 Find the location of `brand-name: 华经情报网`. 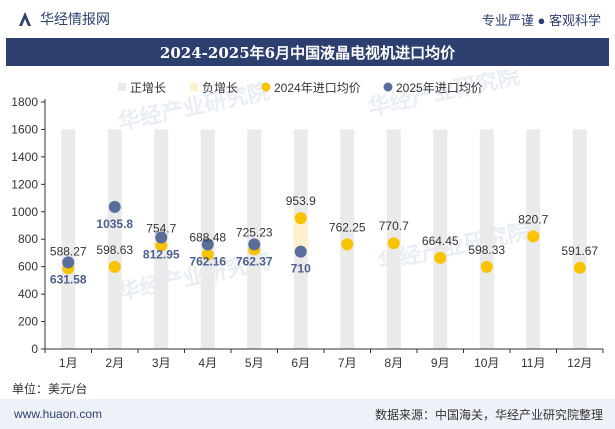

brand-name: 华经情报网 is located at coordinates (75, 19).